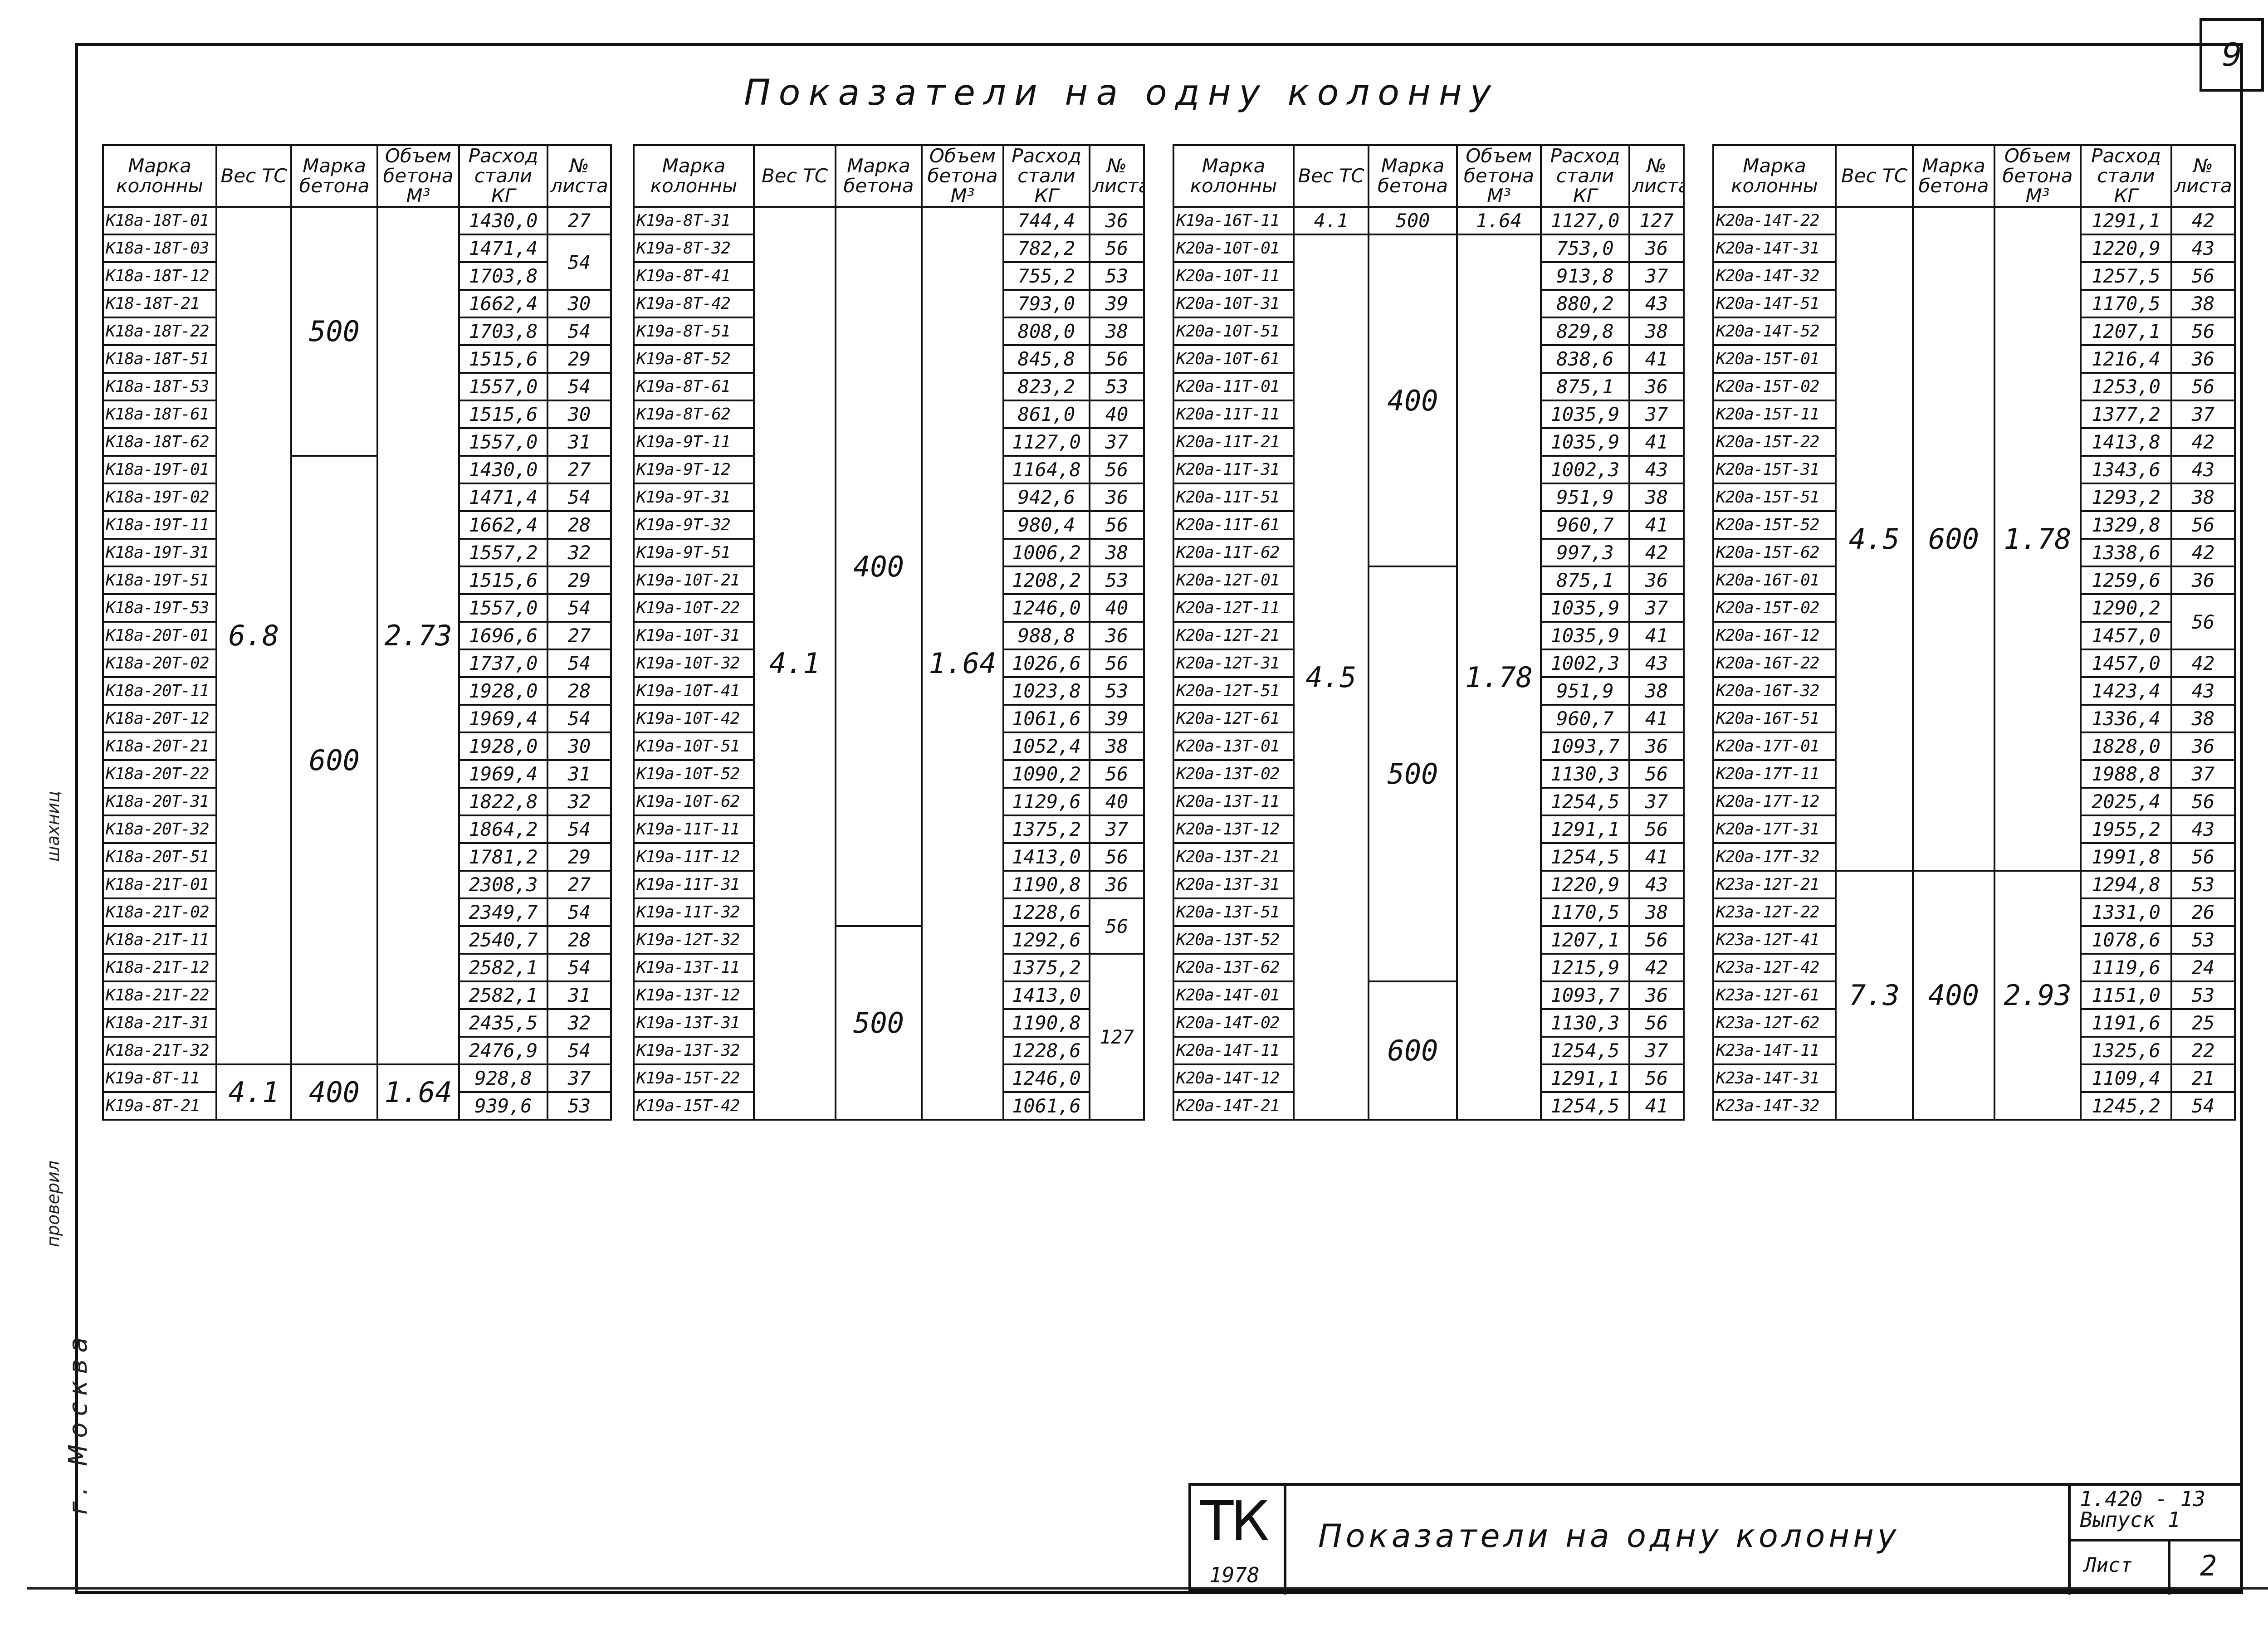 This screenshot has width=2268, height=1634. I want to click on column-mark: К19а-10Т-31, so click(694, 635).